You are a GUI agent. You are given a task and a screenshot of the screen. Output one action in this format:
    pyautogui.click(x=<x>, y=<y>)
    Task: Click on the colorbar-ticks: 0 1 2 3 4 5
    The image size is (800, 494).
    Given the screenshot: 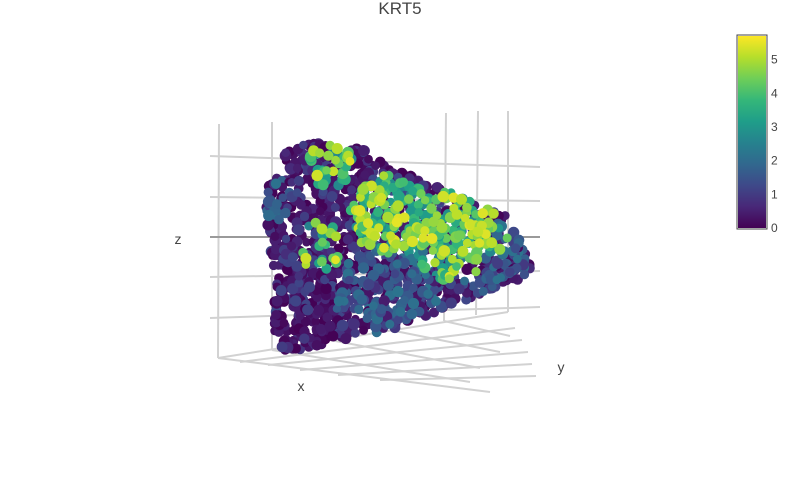 What is the action you would take?
    pyautogui.click(x=774, y=144)
    